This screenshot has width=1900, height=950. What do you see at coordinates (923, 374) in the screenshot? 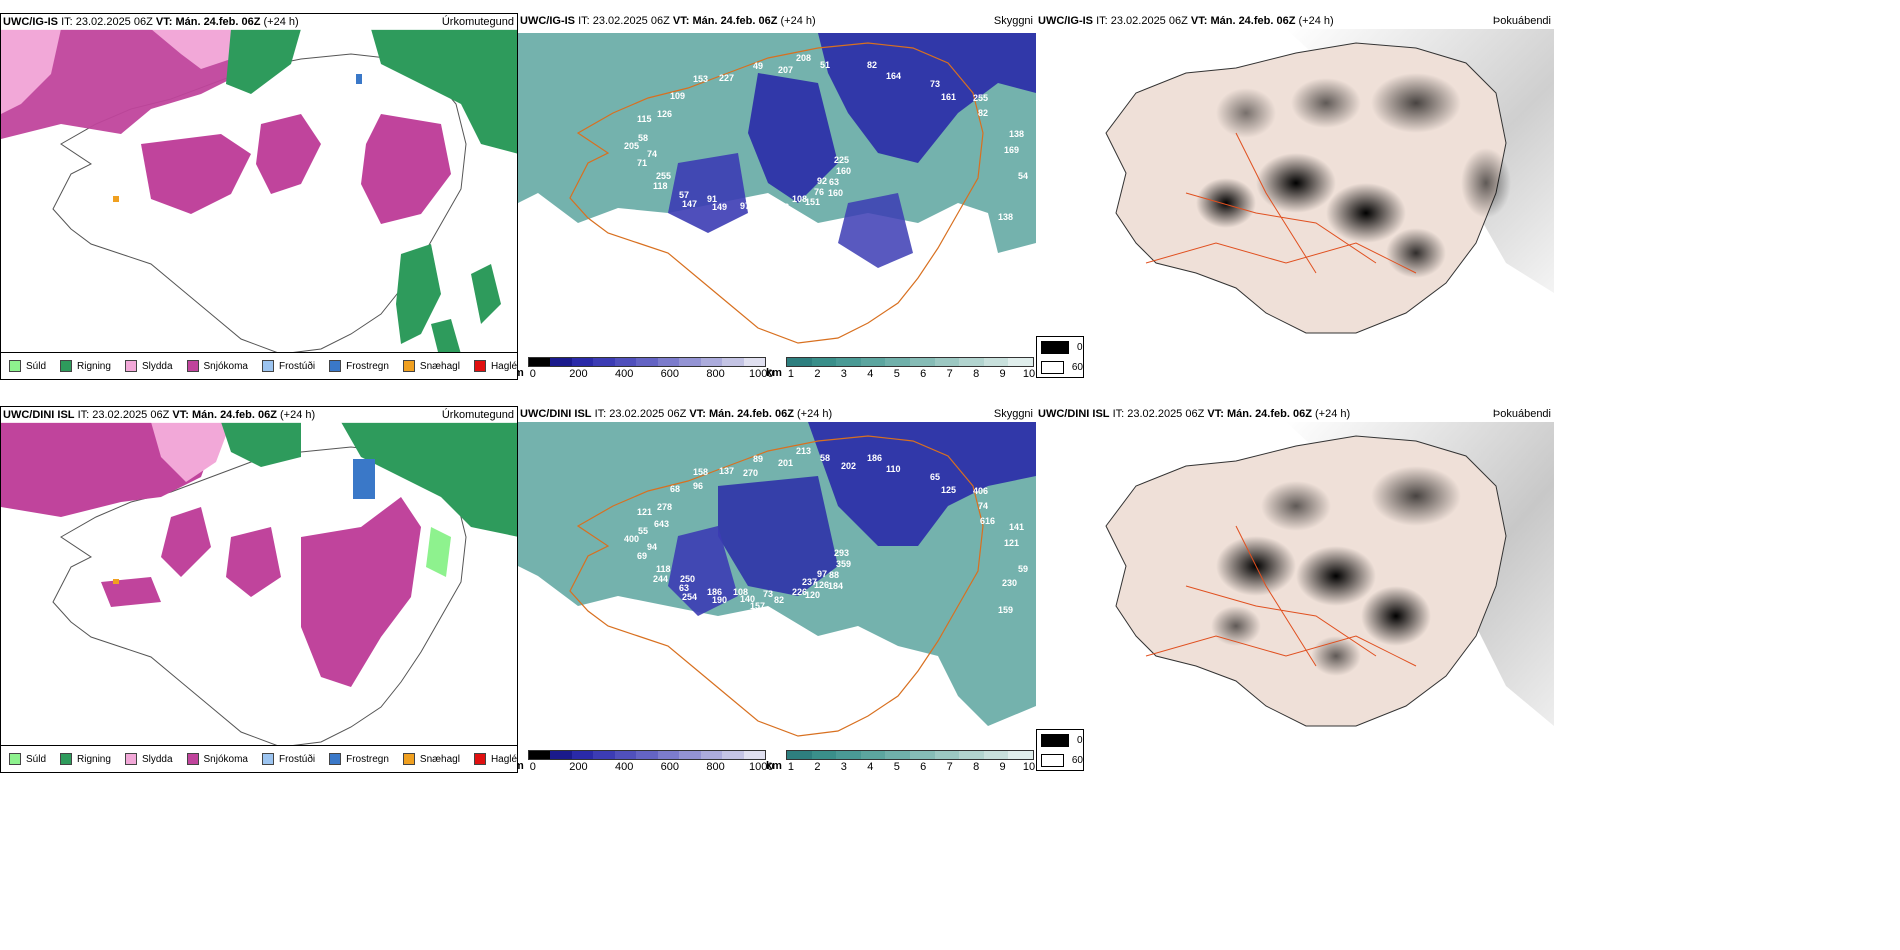
I see `colorbar-tick: 6` at bounding box center [923, 374].